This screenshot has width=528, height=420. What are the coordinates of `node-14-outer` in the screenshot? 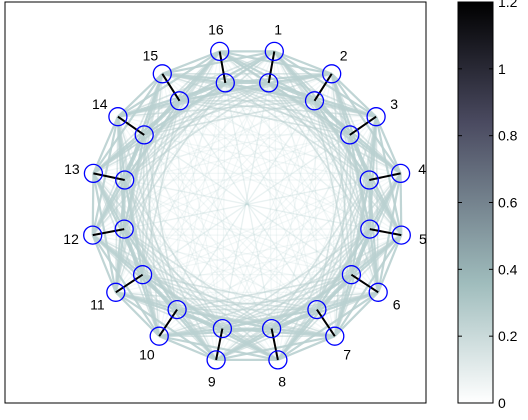 It's located at (118, 117).